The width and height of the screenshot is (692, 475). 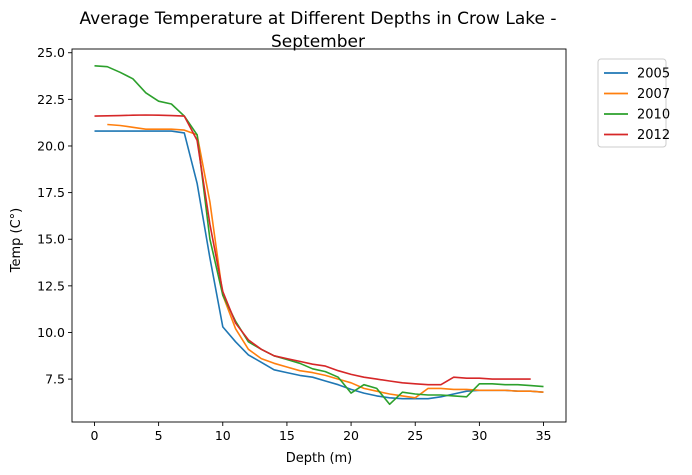 What do you see at coordinates (653, 74) in the screenshot?
I see `legend-label-2005: 2005` at bounding box center [653, 74].